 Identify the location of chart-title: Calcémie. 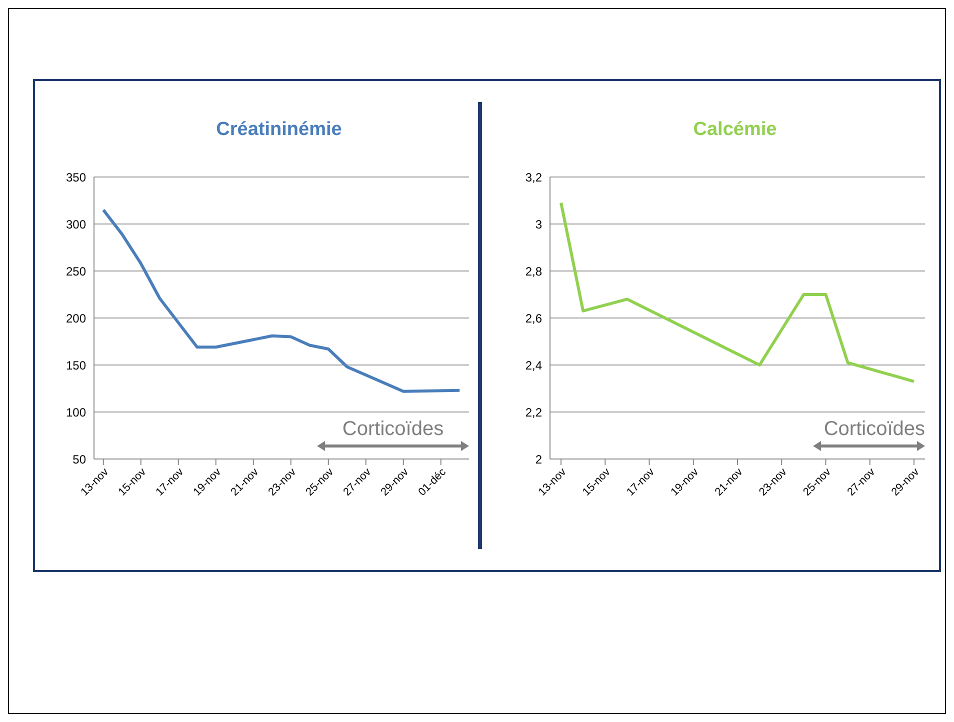
(735, 130).